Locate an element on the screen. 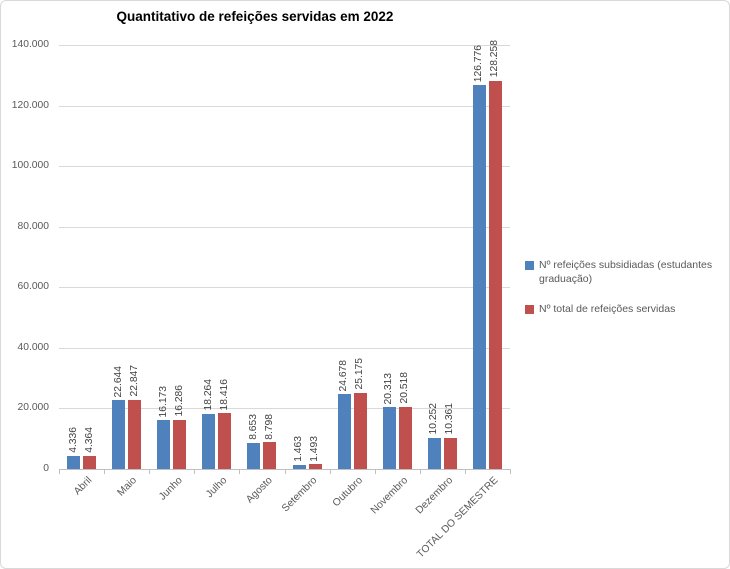 This screenshot has width=730, height=569. y-axis-tick-label: 0 is located at coordinates (46, 468).